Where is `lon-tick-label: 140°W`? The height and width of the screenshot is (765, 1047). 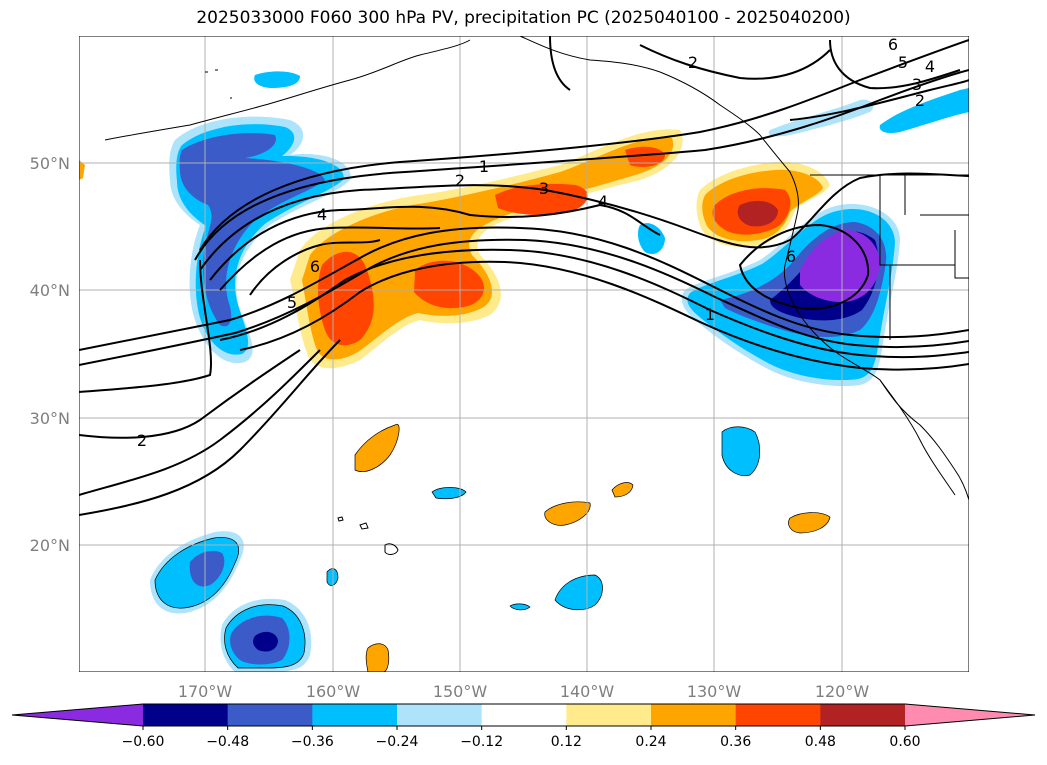
lon-tick-label: 140°W is located at coordinates (587, 691).